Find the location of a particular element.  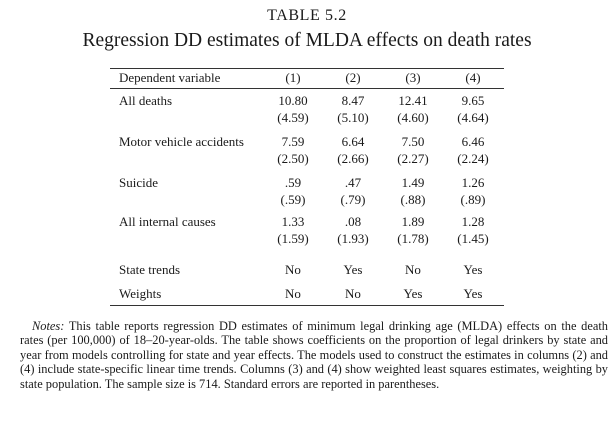

row-label-all-deaths: All deaths is located at coordinates (146, 100).